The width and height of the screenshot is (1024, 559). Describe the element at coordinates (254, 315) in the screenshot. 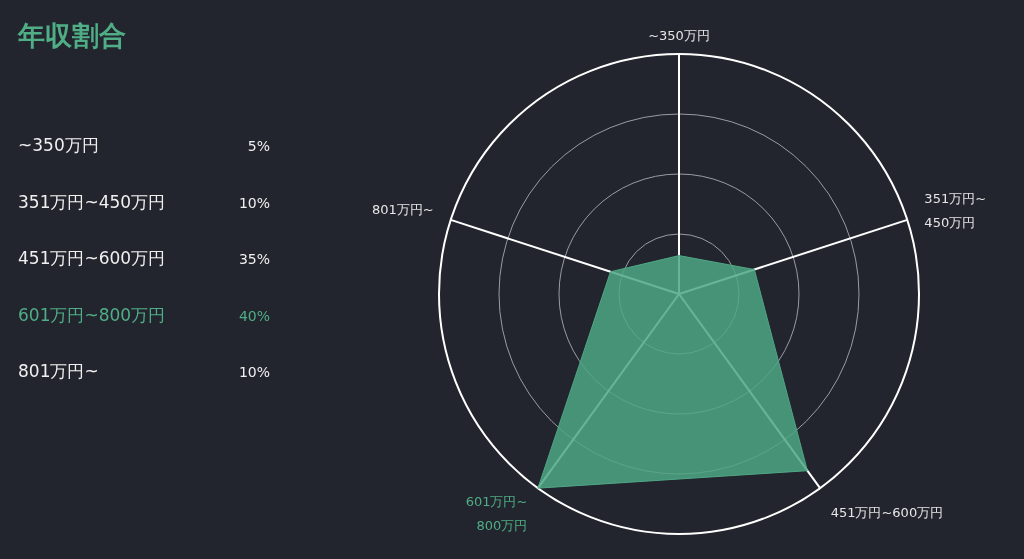

I see `text: 40%` at that location.